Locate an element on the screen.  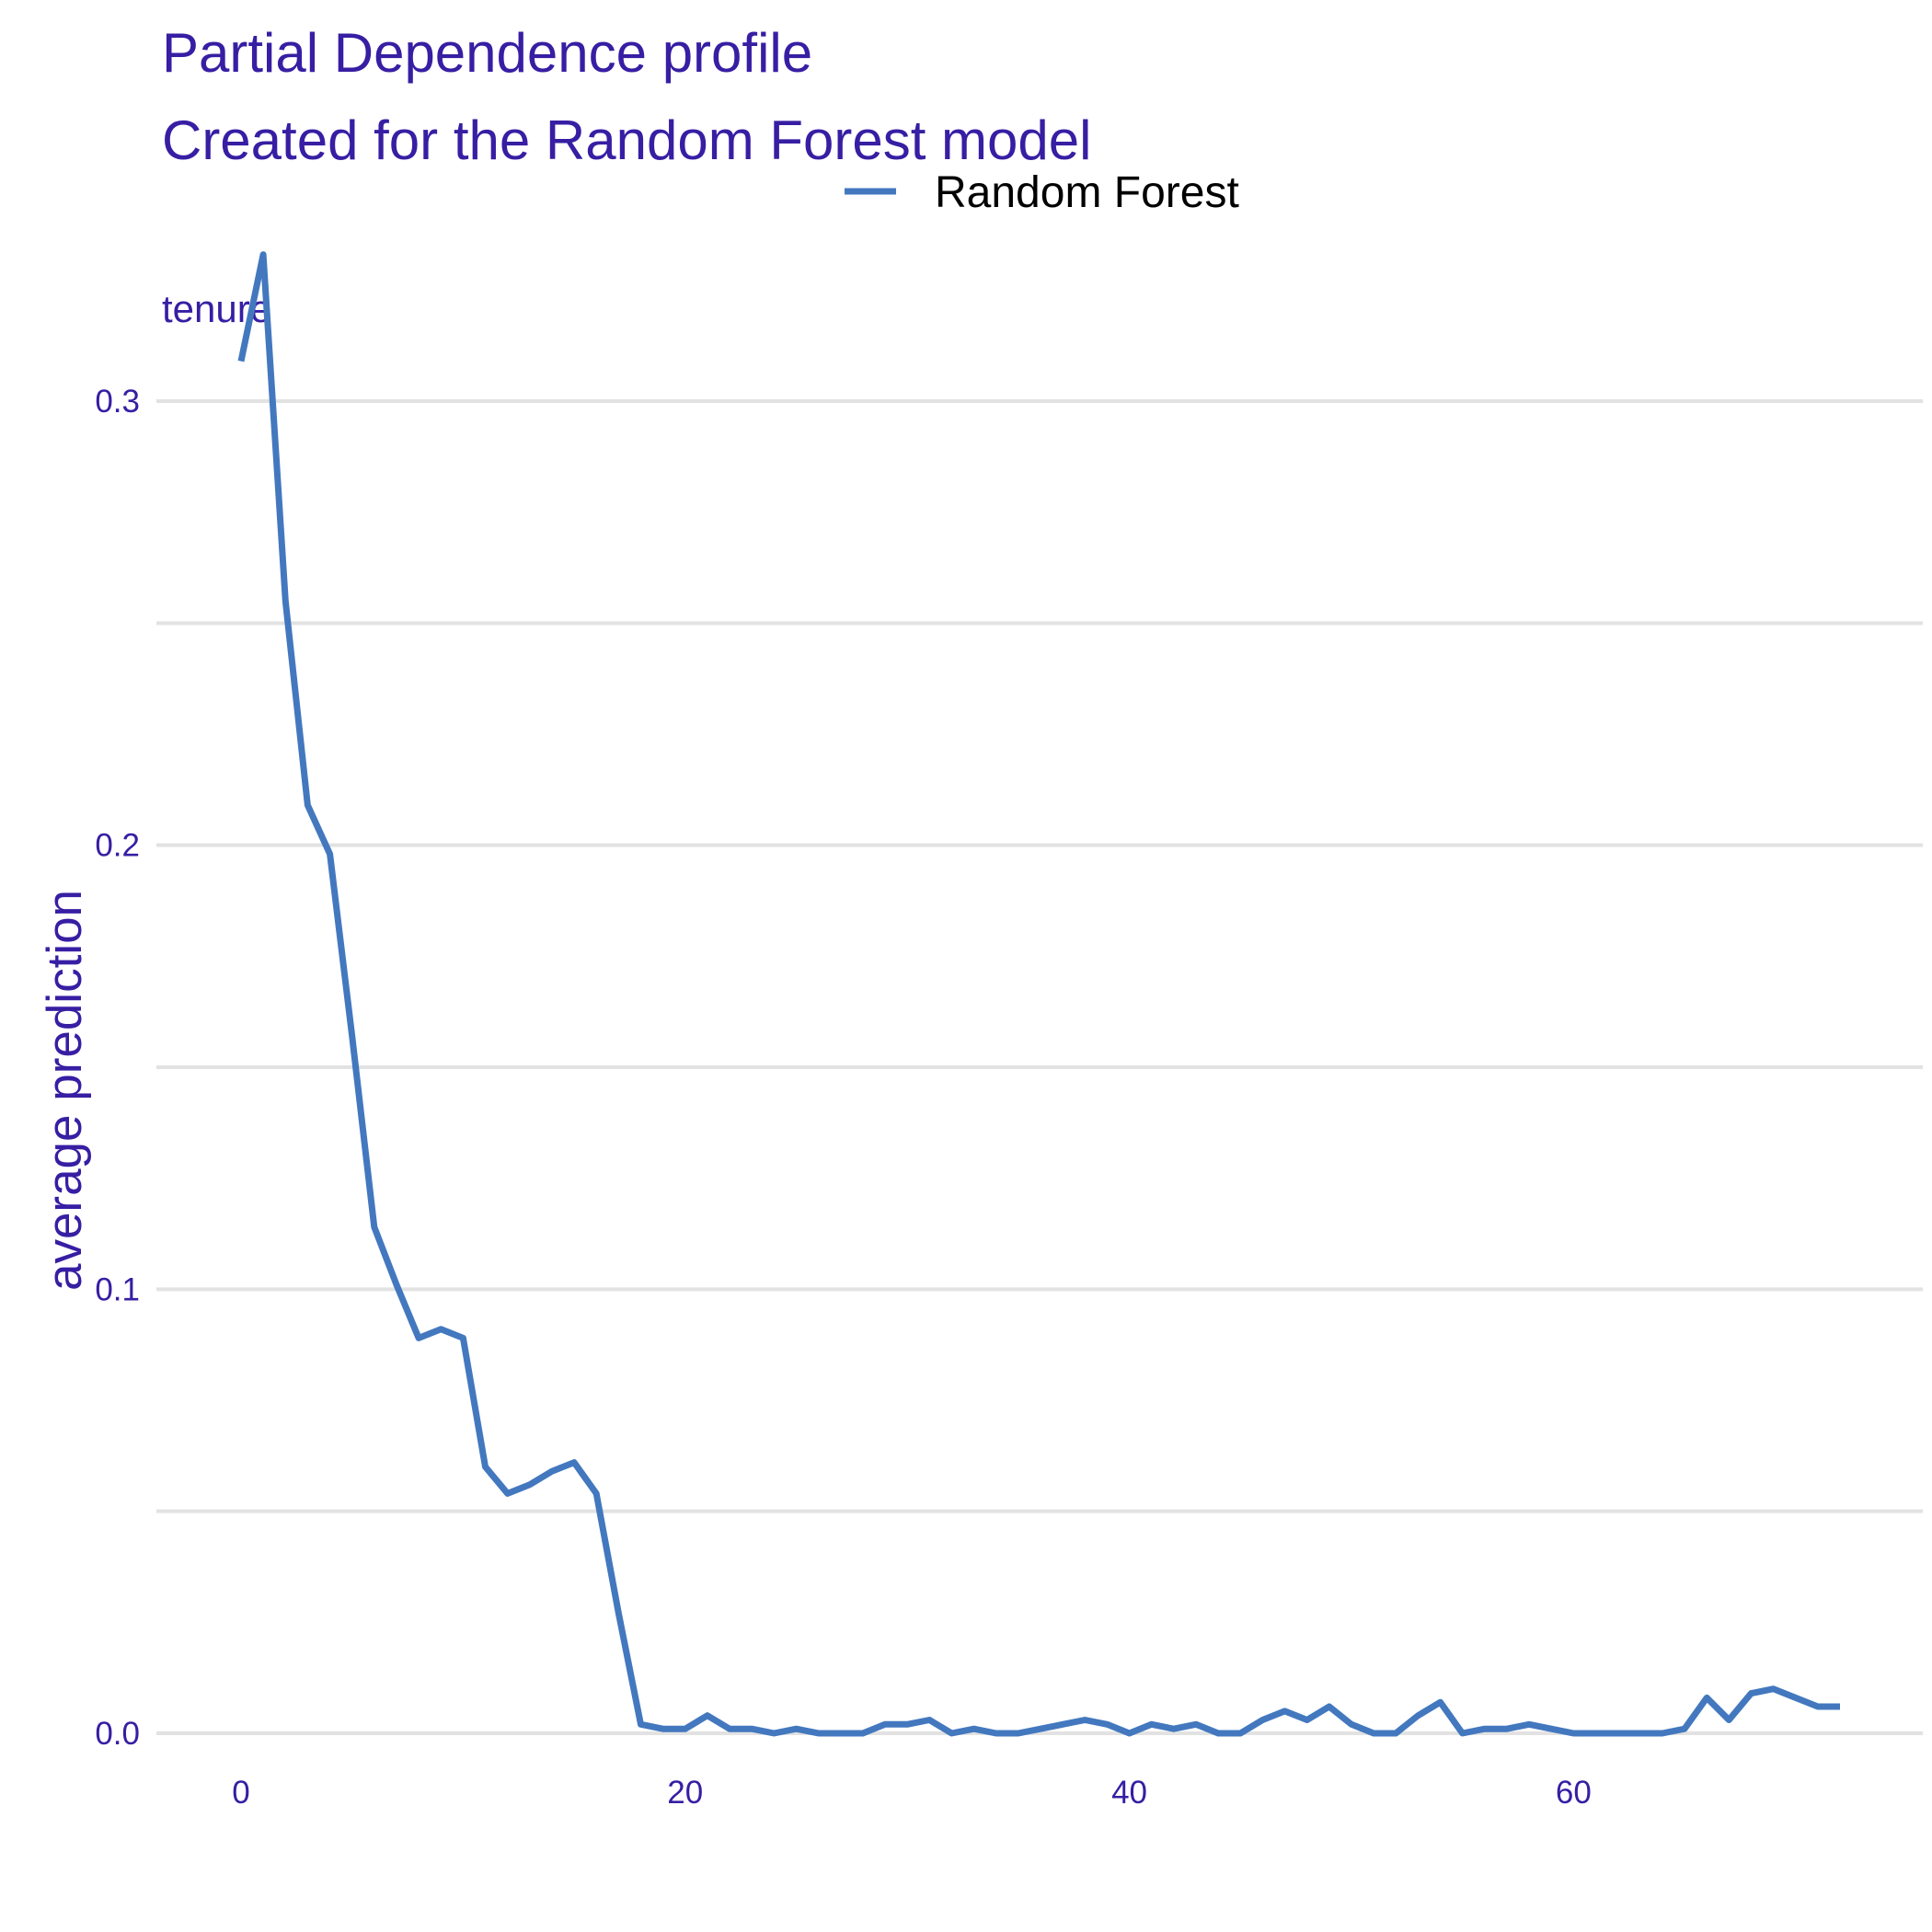
y-tick-label: 0.0 is located at coordinates (117, 1734).